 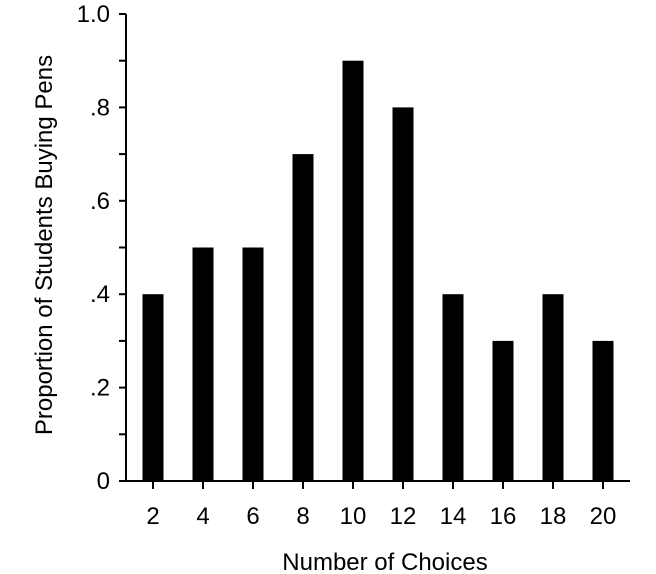 I want to click on y-axis-ticks: 0 .2 .4 .6 .8 1.0, so click(x=101, y=248).